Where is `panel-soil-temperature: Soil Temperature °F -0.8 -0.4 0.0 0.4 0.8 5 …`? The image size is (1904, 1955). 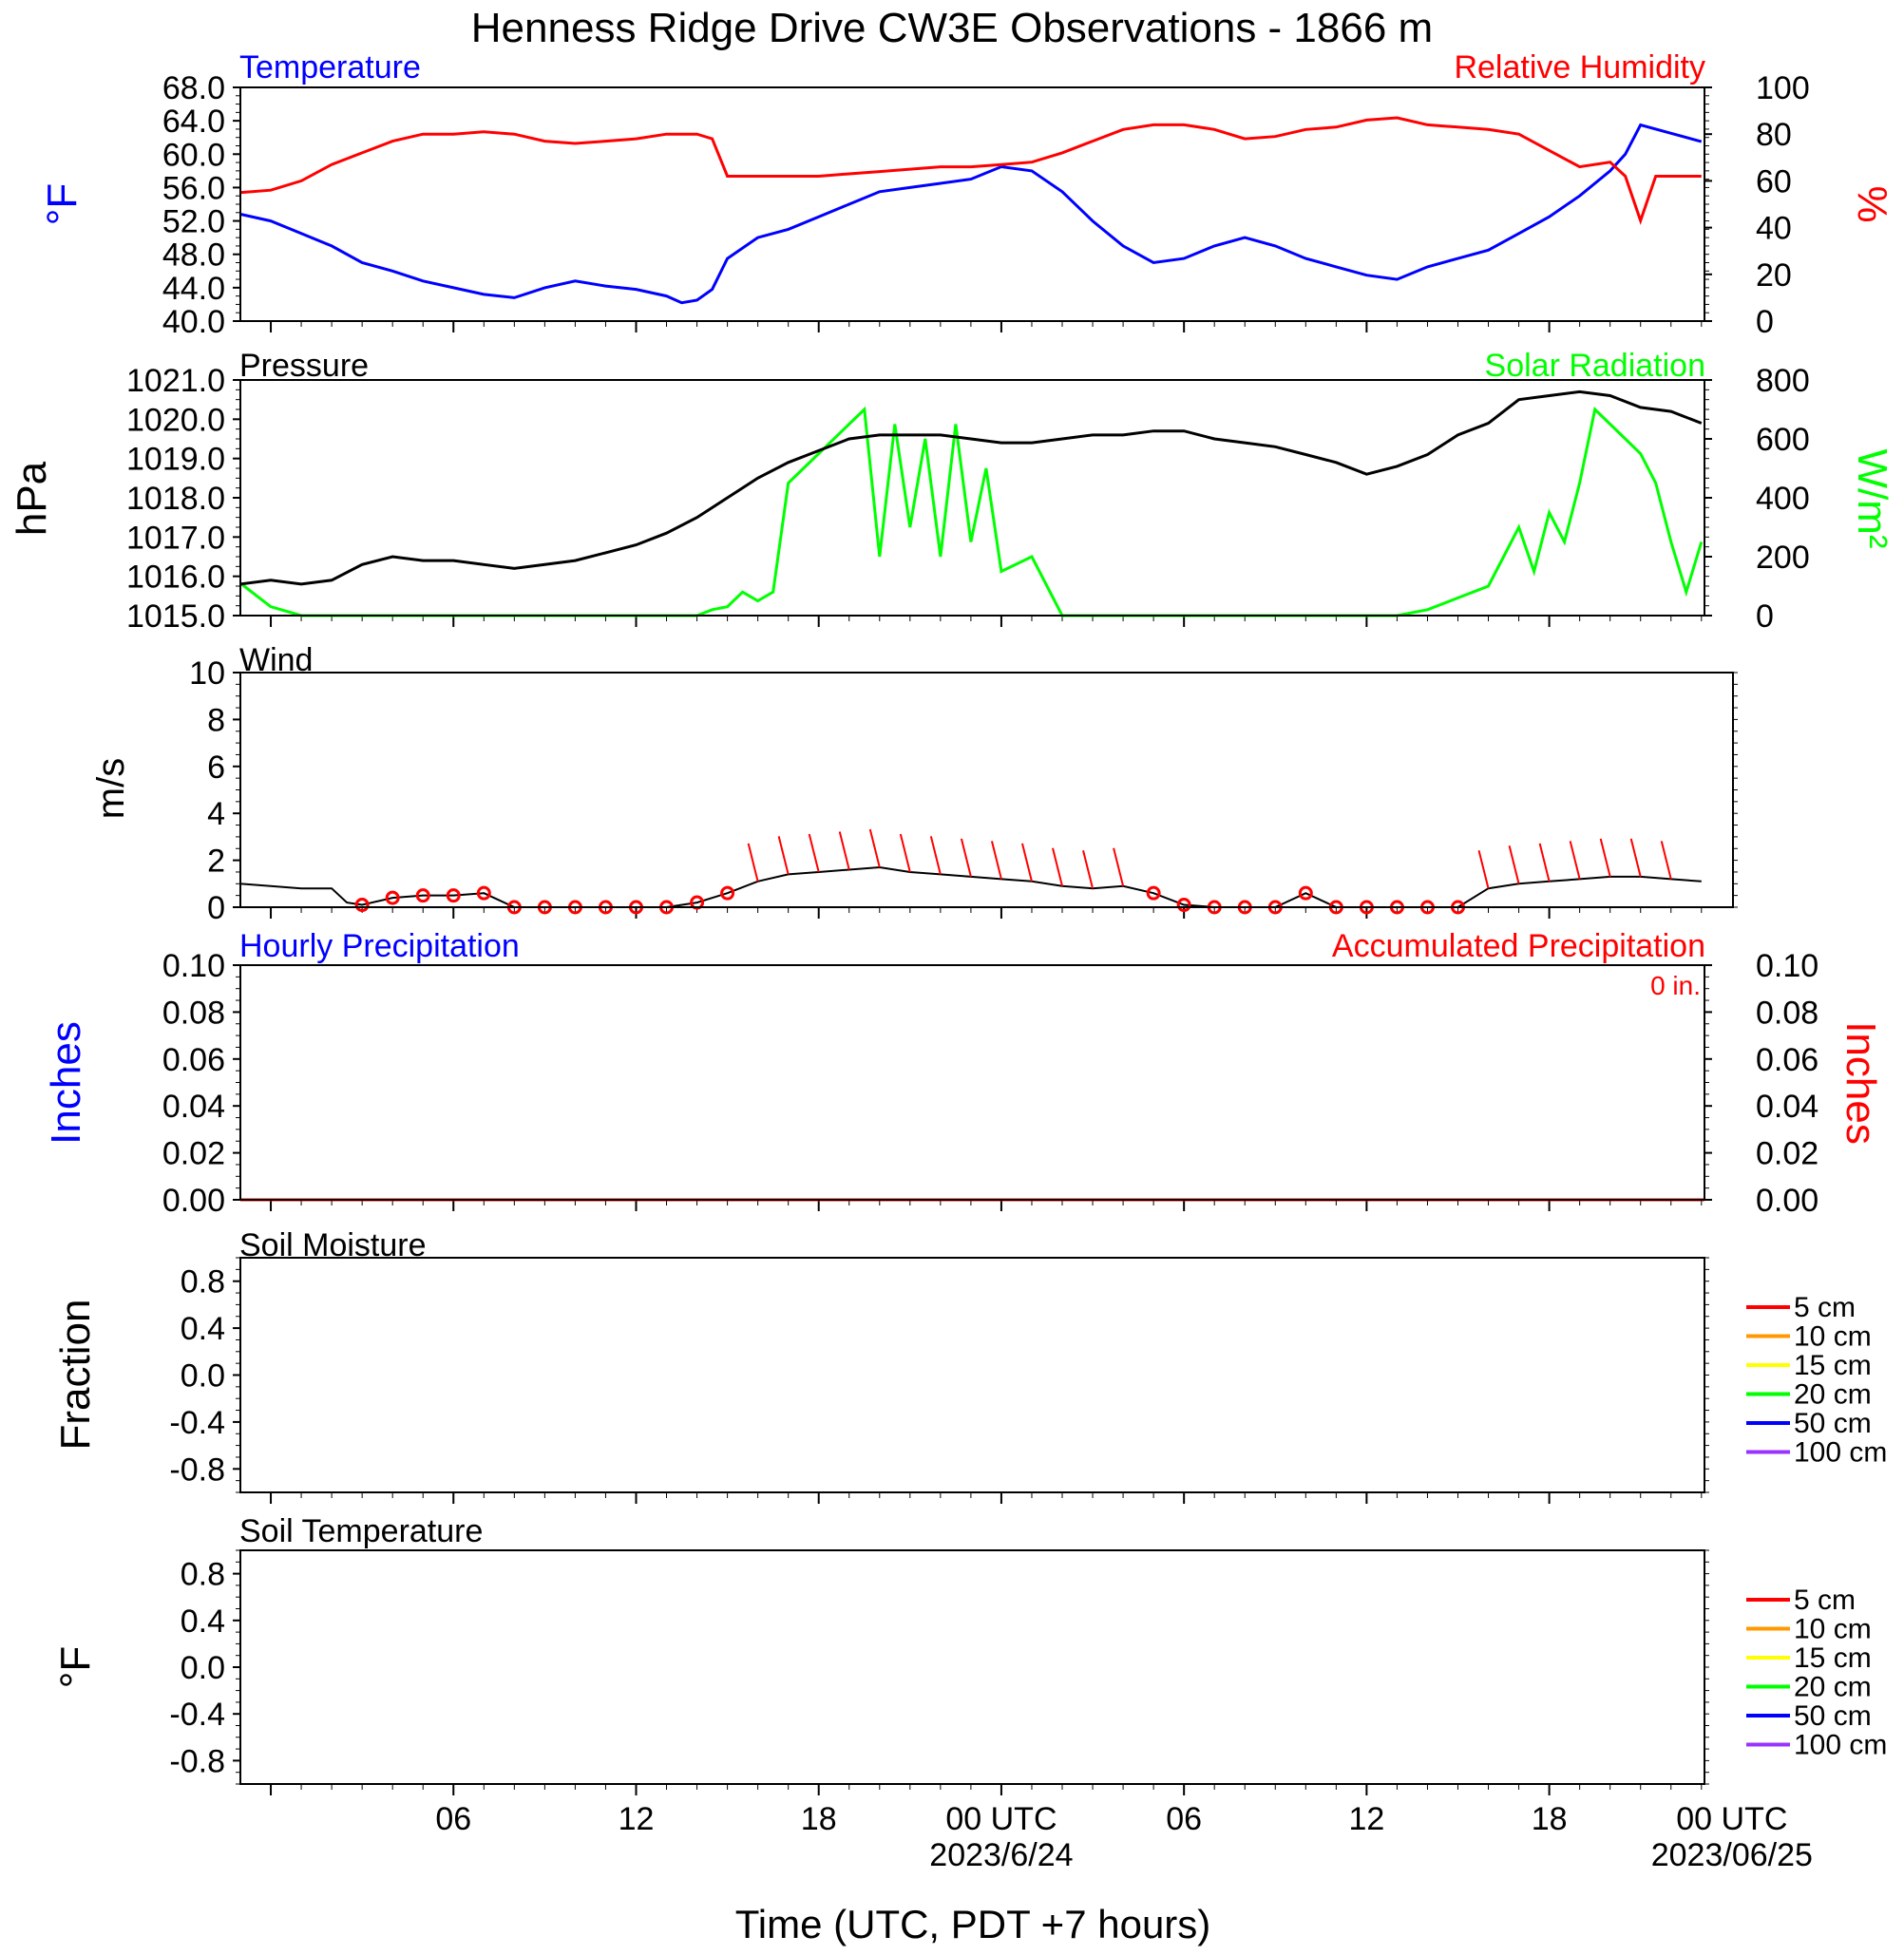 panel-soil-temperature: Soil Temperature °F -0.8 -0.4 0.0 0.4 0.8 5 … is located at coordinates (970, 1654).